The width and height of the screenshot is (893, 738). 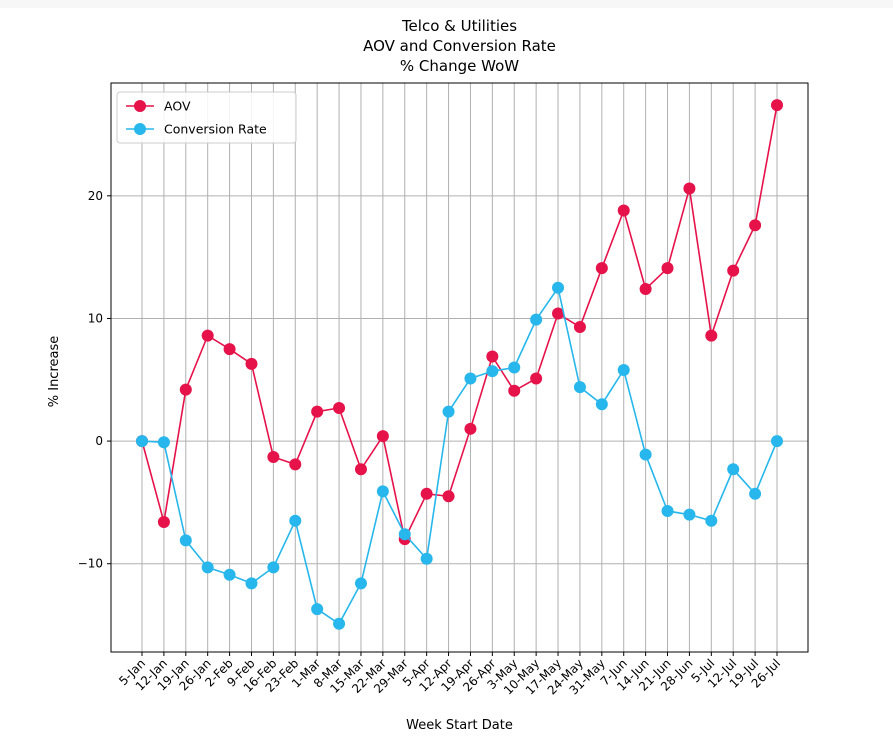 What do you see at coordinates (215, 129) in the screenshot?
I see `legend-label: Conversion Rate` at bounding box center [215, 129].